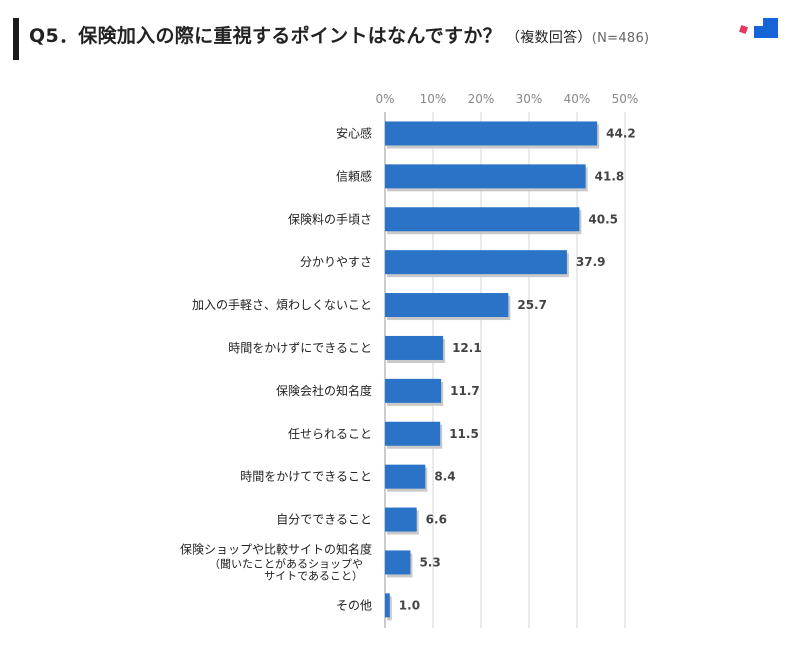 The image size is (795, 650). I want to click on category-label: 時間をかけてできること, so click(306, 477).